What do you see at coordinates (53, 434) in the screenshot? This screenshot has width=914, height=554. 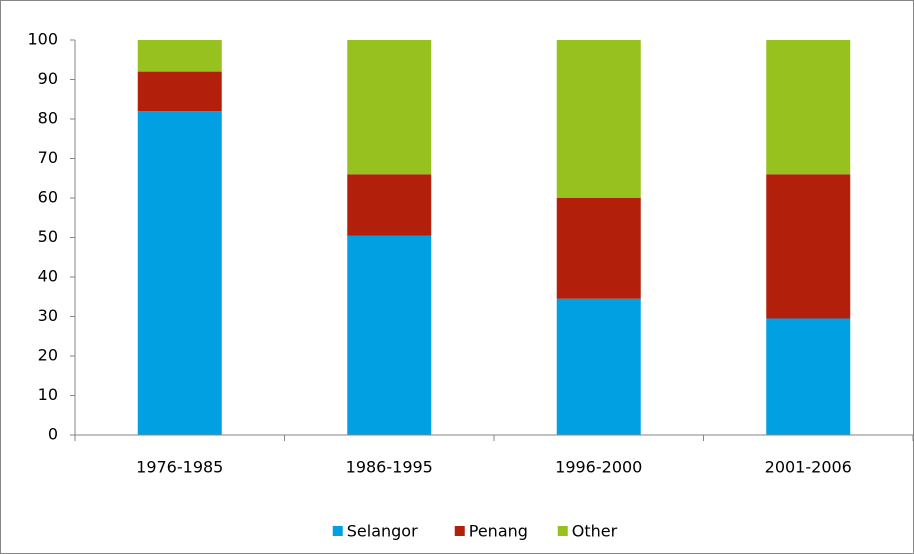 I see `y-tick-label: 0` at bounding box center [53, 434].